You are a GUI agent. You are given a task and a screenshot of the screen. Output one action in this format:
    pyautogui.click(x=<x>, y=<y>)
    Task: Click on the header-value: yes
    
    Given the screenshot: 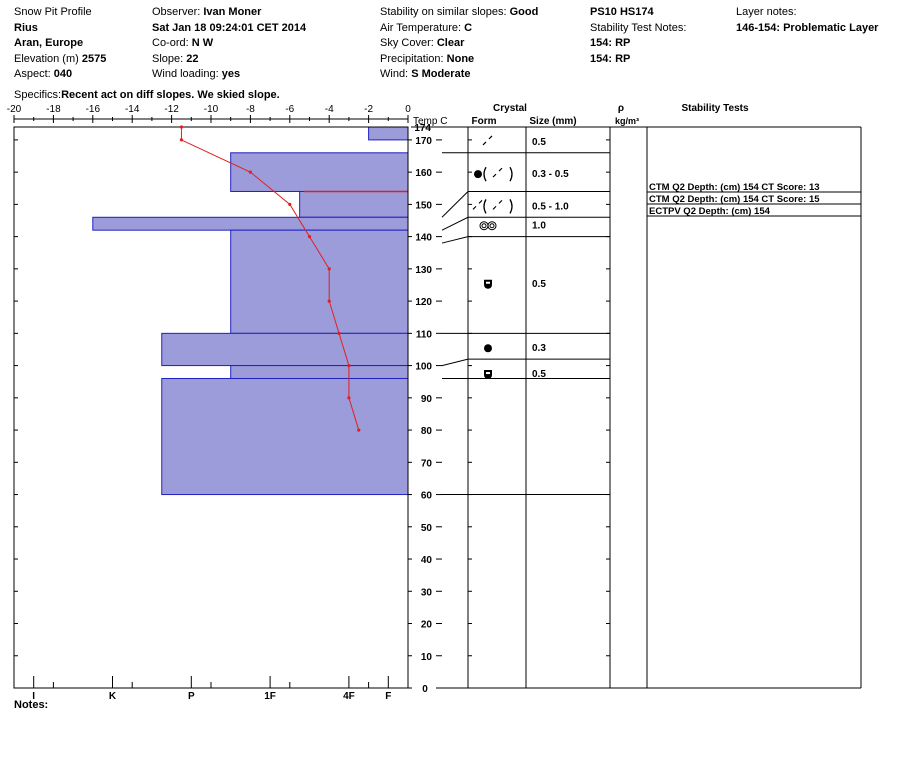 What is the action you would take?
    pyautogui.click(x=231, y=74)
    